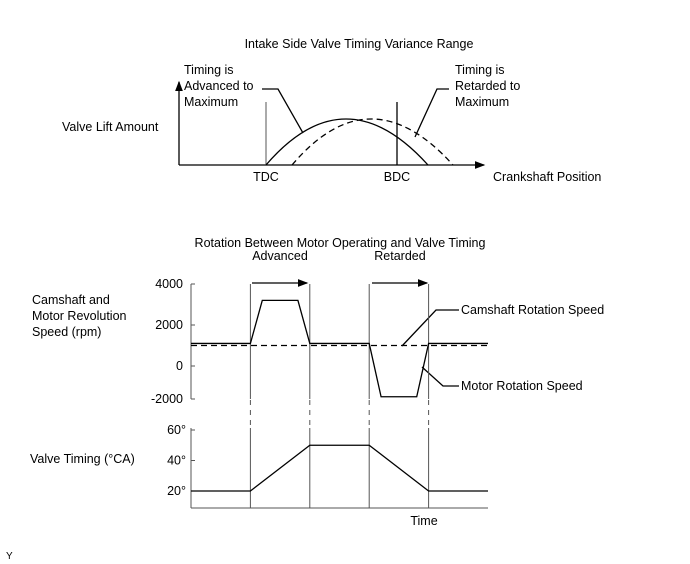 The width and height of the screenshot is (690, 564). I want to click on timing-tick-label: 60°, so click(176, 430).